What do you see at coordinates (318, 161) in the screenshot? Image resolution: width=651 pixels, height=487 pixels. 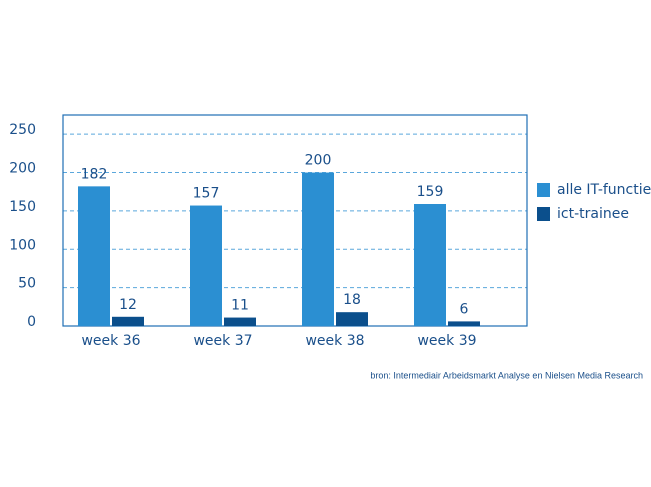 I see `value-label: 200` at bounding box center [318, 161].